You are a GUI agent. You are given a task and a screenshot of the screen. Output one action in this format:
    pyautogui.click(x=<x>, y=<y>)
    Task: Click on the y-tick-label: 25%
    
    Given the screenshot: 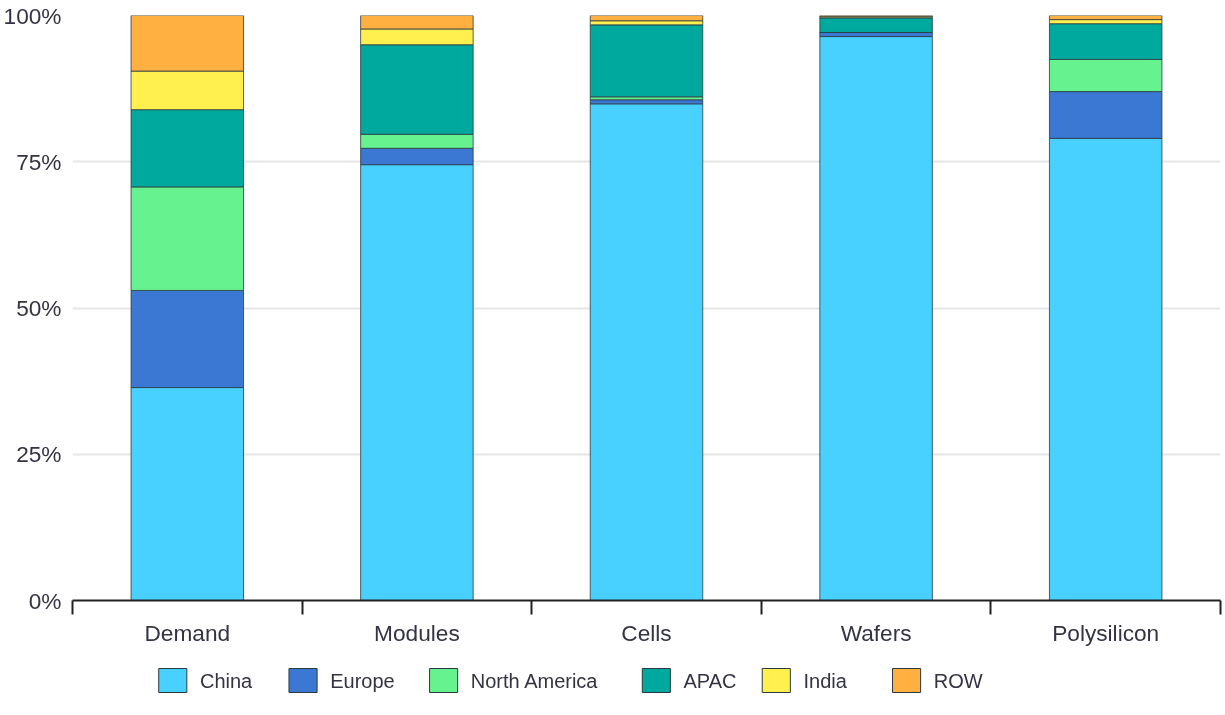 What is the action you would take?
    pyautogui.click(x=39, y=454)
    